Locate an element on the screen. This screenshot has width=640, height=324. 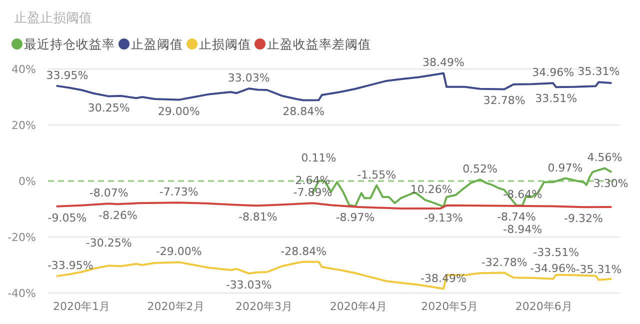
data-label: -9.32% is located at coordinates (583, 219).